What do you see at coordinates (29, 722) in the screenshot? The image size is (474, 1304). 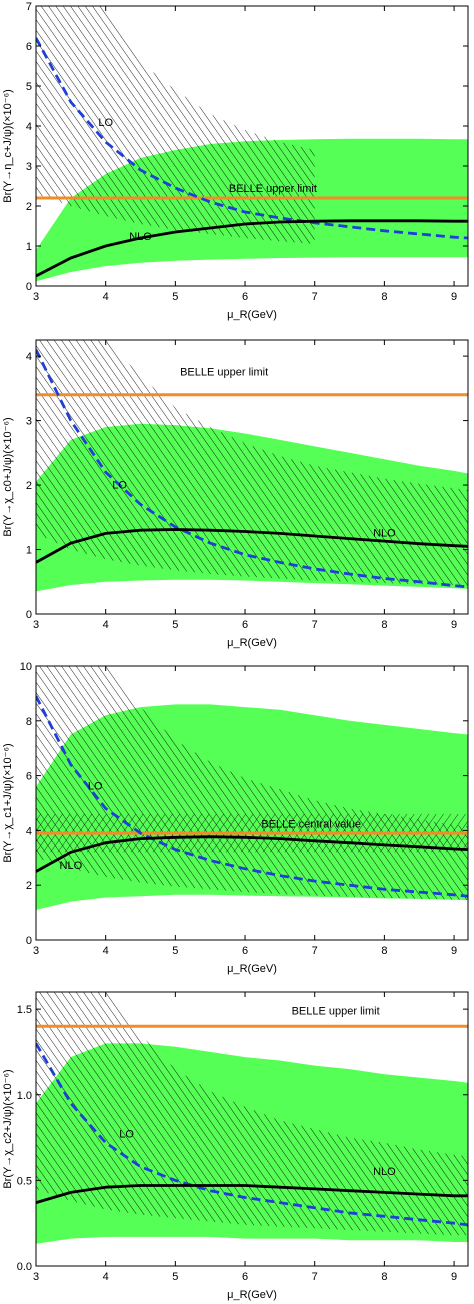 I see `y-tick-label: 8` at bounding box center [29, 722].